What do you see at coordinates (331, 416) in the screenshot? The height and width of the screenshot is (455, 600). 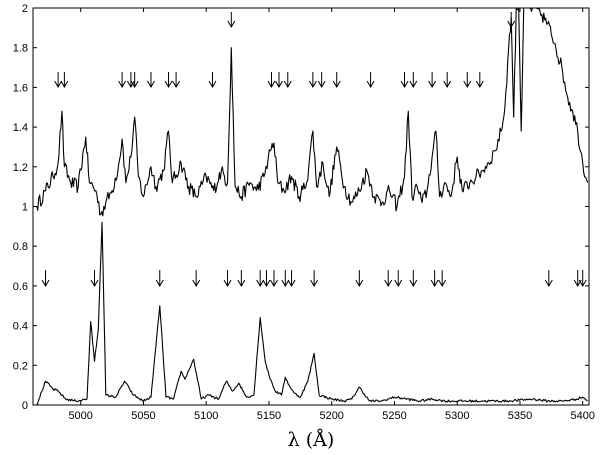 I see `x-tick-label: 5200` at bounding box center [331, 416].